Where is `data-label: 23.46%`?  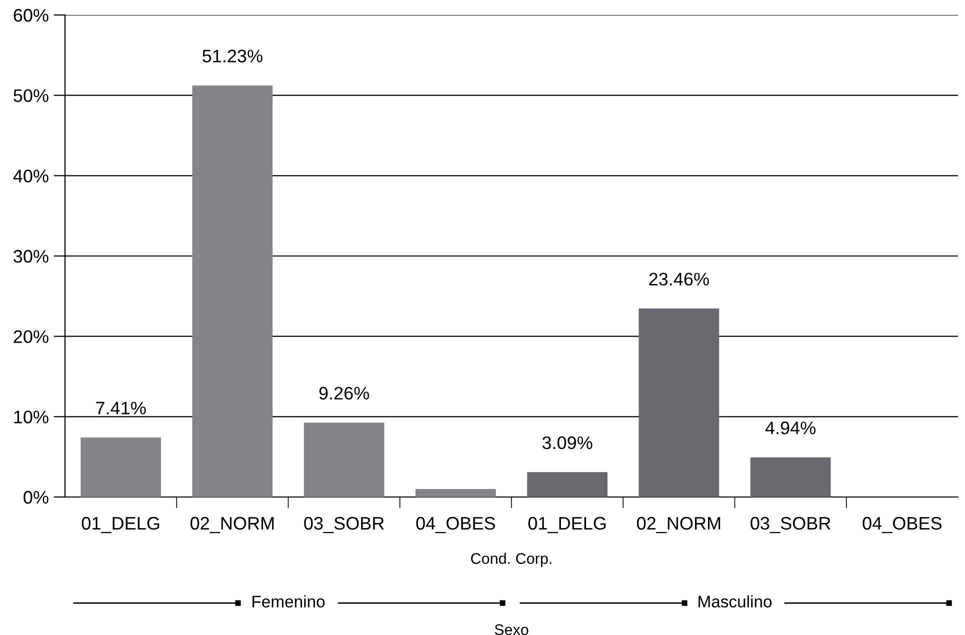
data-label: 23.46% is located at coordinates (679, 279).